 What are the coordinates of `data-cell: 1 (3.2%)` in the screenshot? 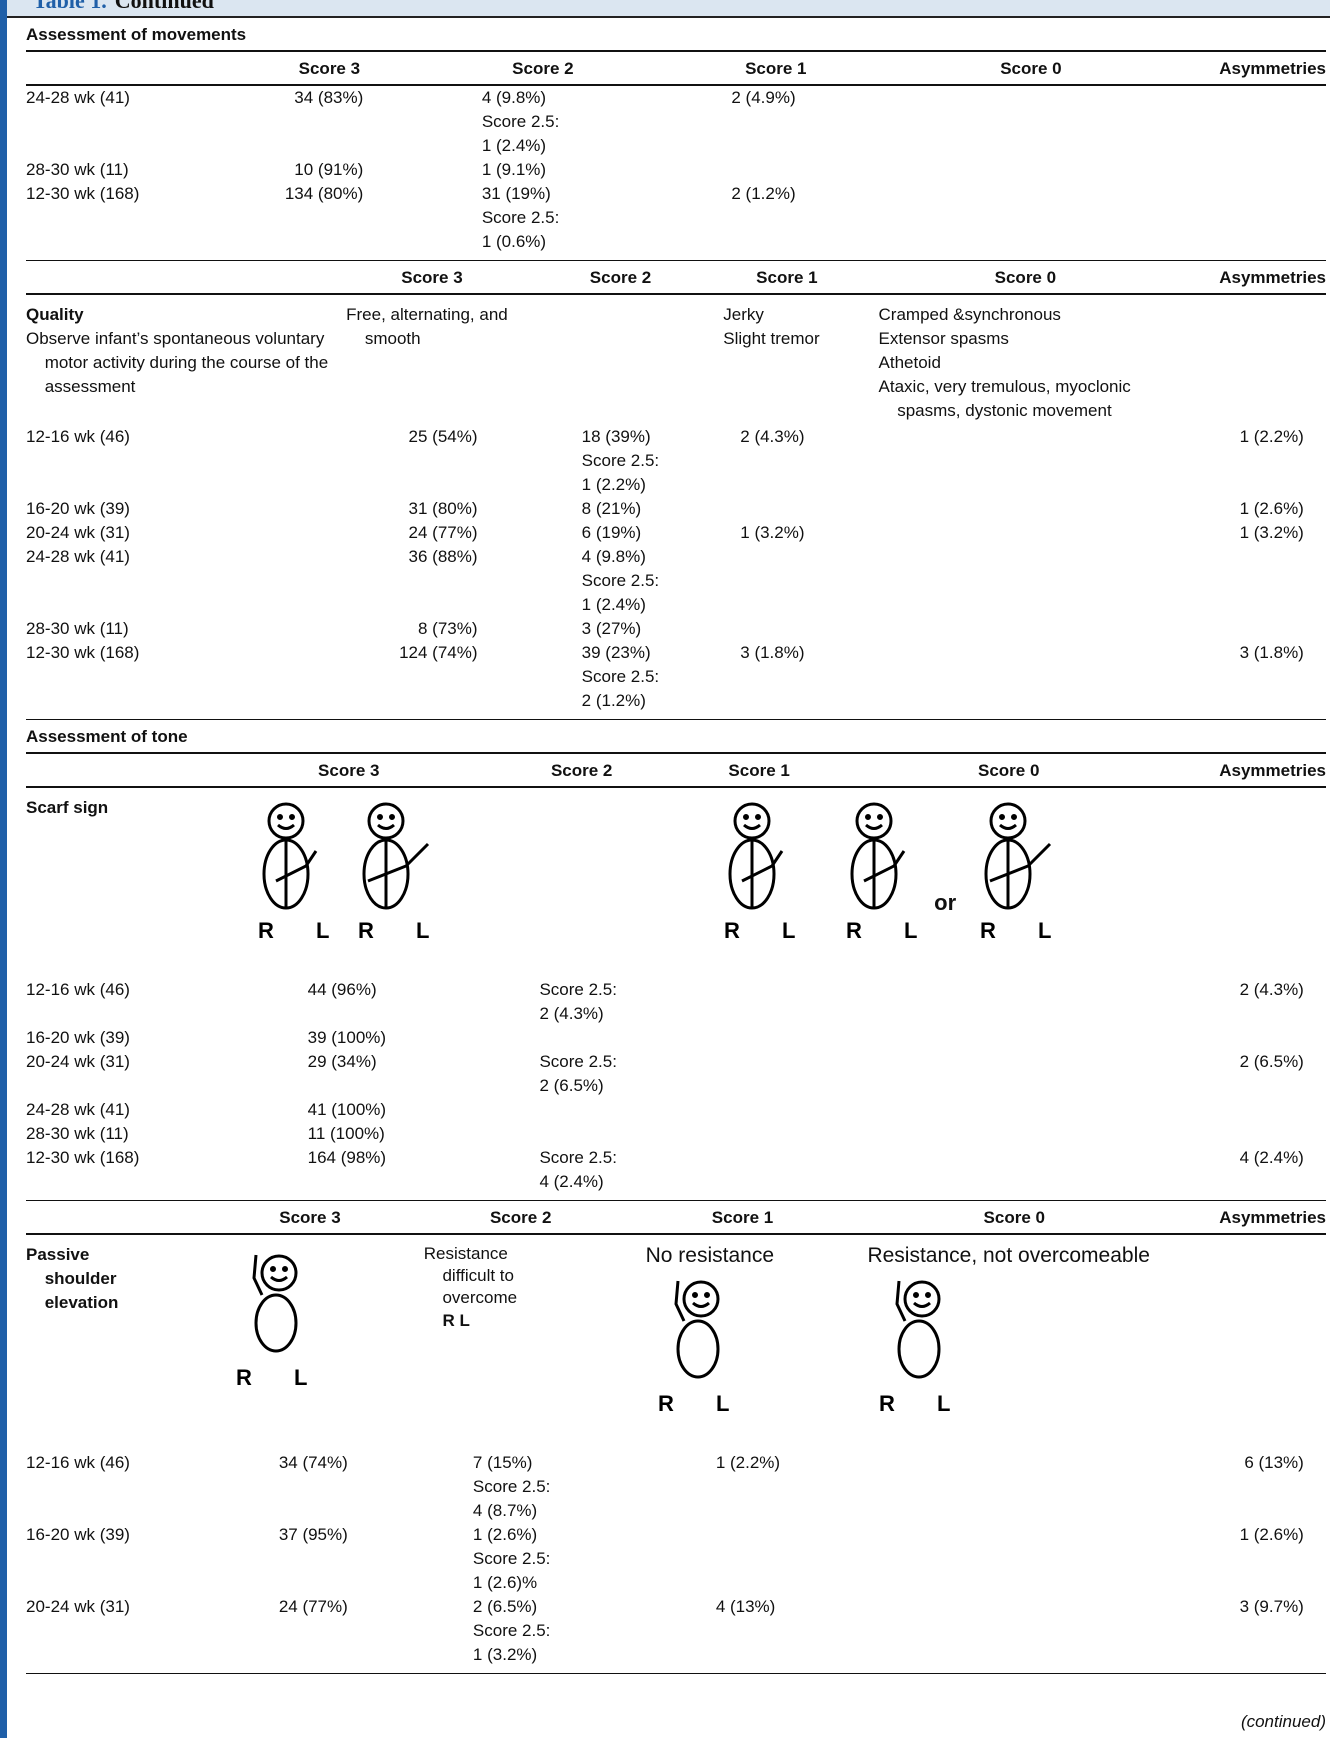 It's located at (1271, 532).